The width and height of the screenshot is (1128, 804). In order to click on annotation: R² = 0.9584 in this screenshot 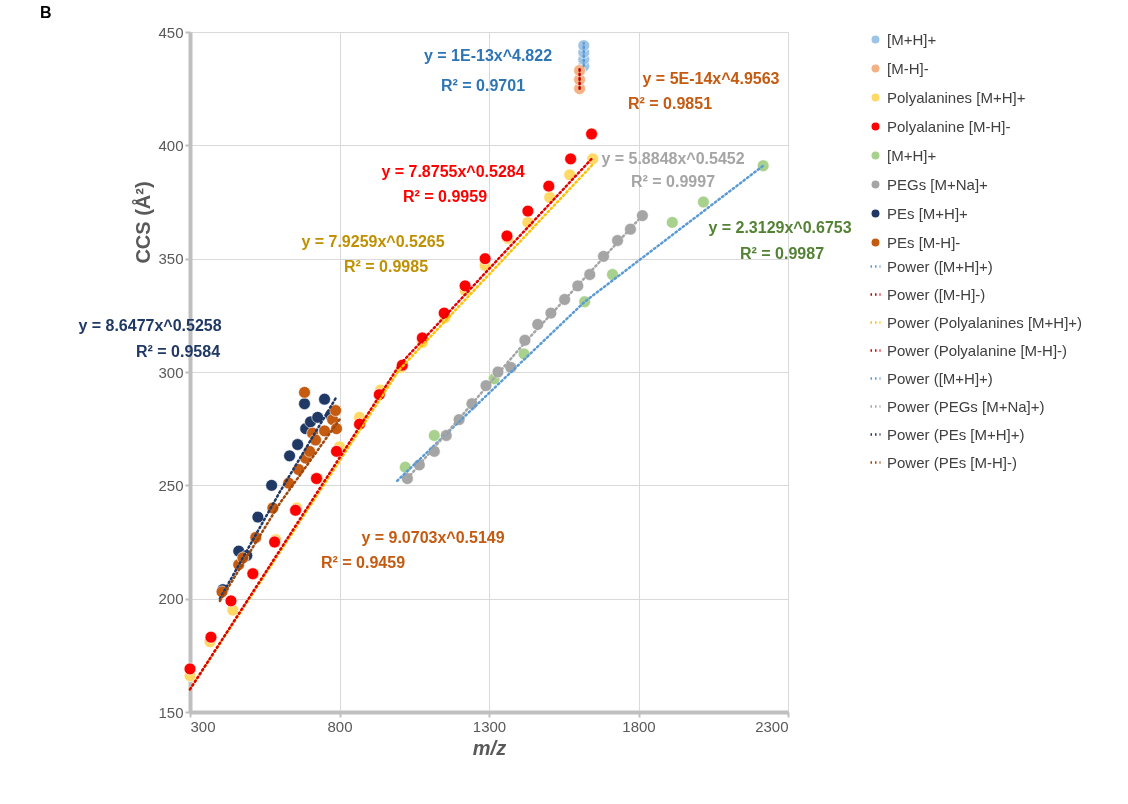, I will do `click(178, 351)`.